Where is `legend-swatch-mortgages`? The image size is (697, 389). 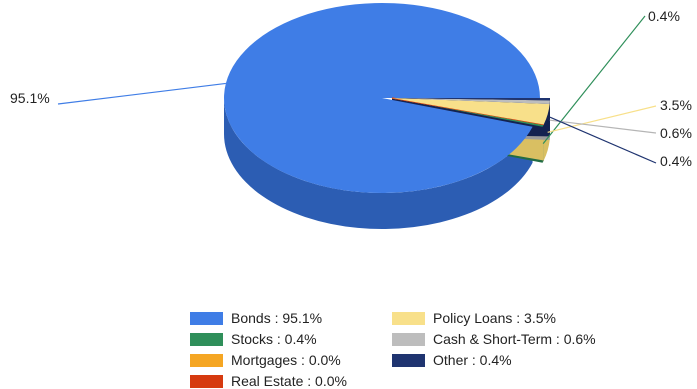 legend-swatch-mortgages is located at coordinates (206, 360).